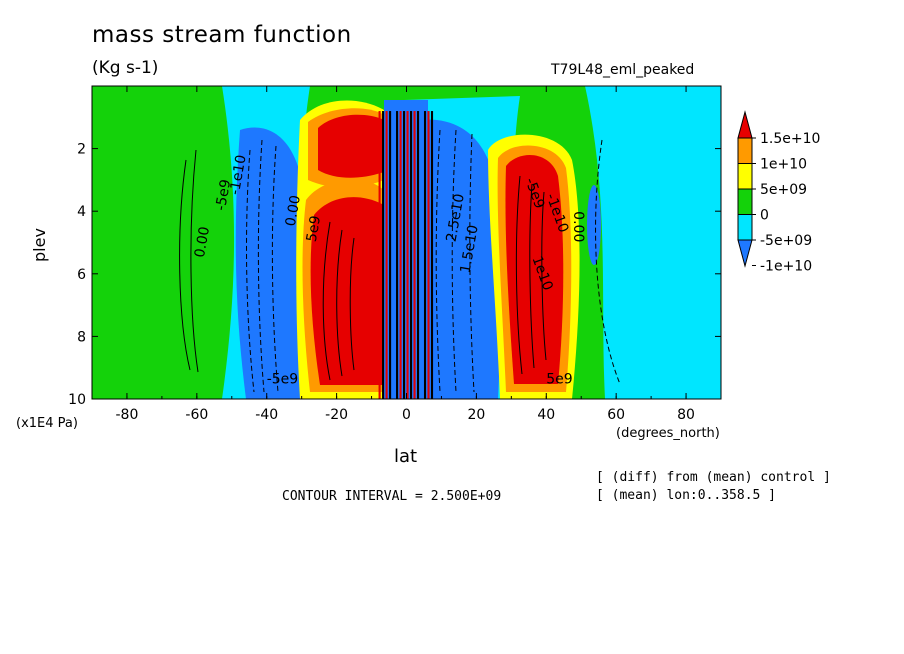  I want to click on colorbar-max-arrow, so click(745, 124).